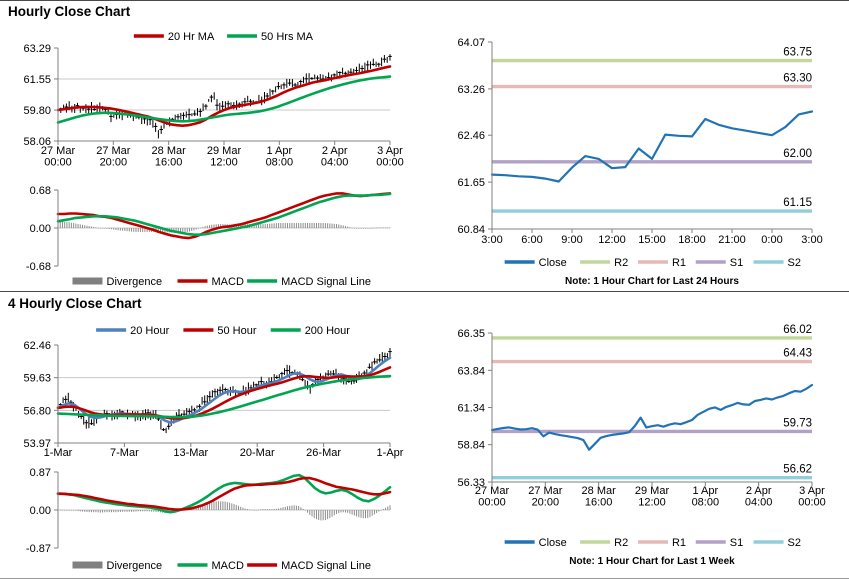  What do you see at coordinates (58, 453) in the screenshot?
I see `x-tick-label: 1-Mar` at bounding box center [58, 453].